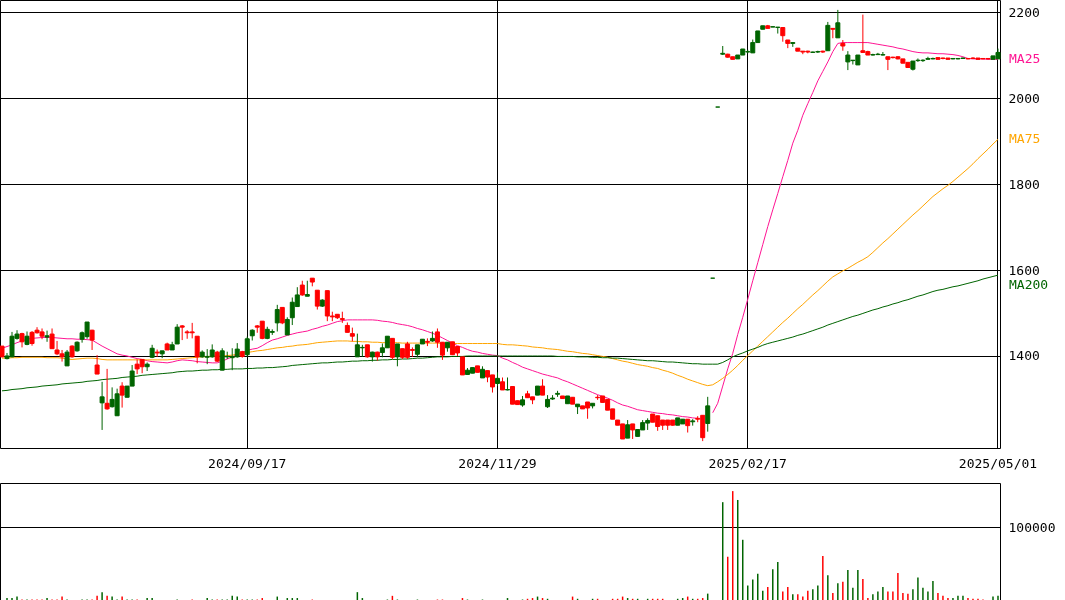  What do you see at coordinates (1032, 527) in the screenshot?
I see `y-tick-label: 100000` at bounding box center [1032, 527].